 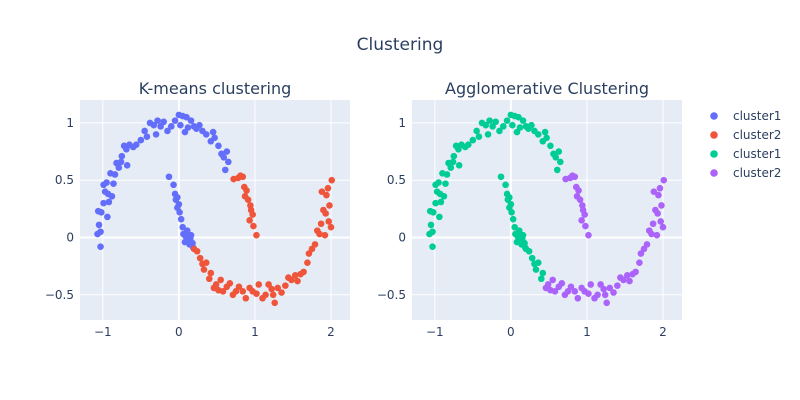 What do you see at coordinates (179, 332) in the screenshot?
I see `x-tick-label: 0` at bounding box center [179, 332].